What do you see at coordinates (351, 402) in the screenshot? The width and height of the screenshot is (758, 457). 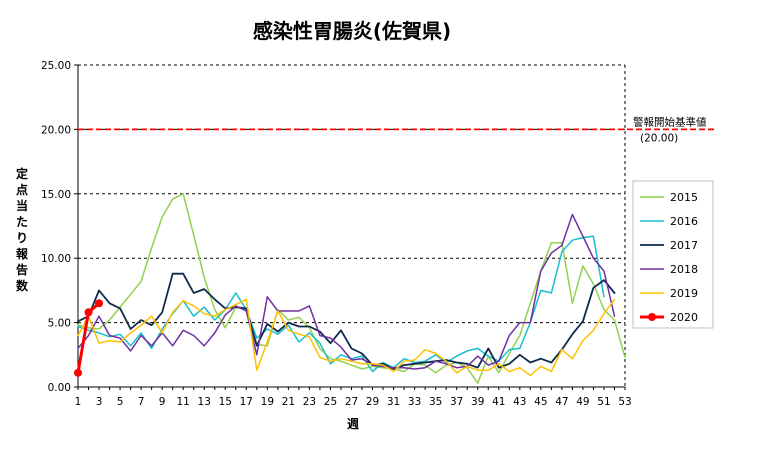 I see `x-tick-label: 27` at bounding box center [351, 402].